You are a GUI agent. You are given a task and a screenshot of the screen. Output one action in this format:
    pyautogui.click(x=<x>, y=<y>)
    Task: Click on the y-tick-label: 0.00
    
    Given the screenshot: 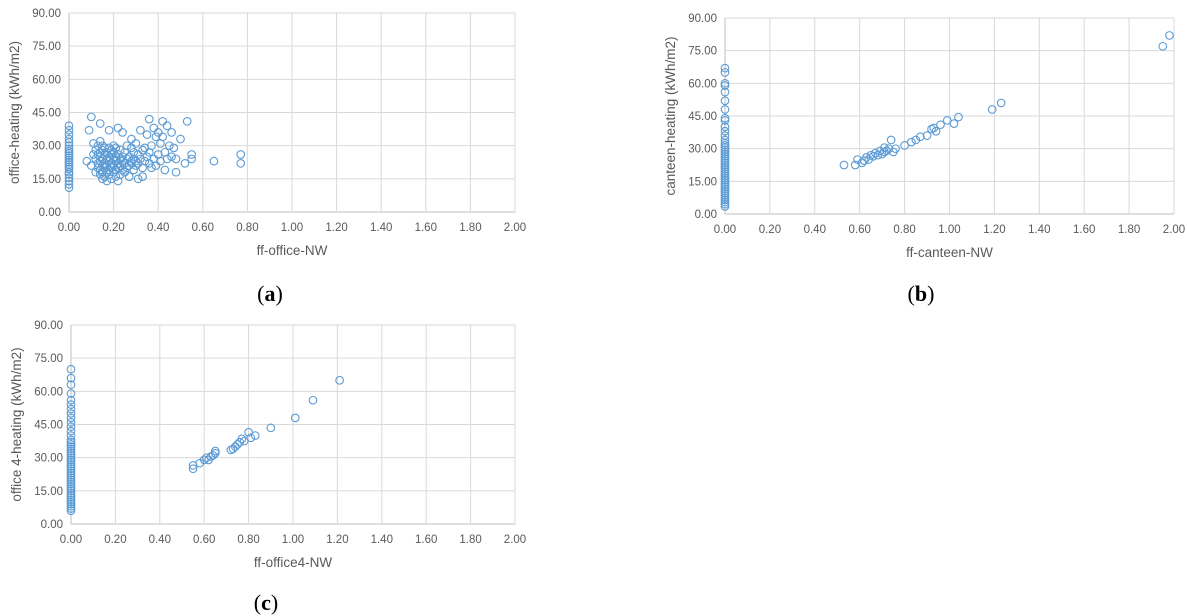 What is the action you would take?
    pyautogui.click(x=706, y=215)
    